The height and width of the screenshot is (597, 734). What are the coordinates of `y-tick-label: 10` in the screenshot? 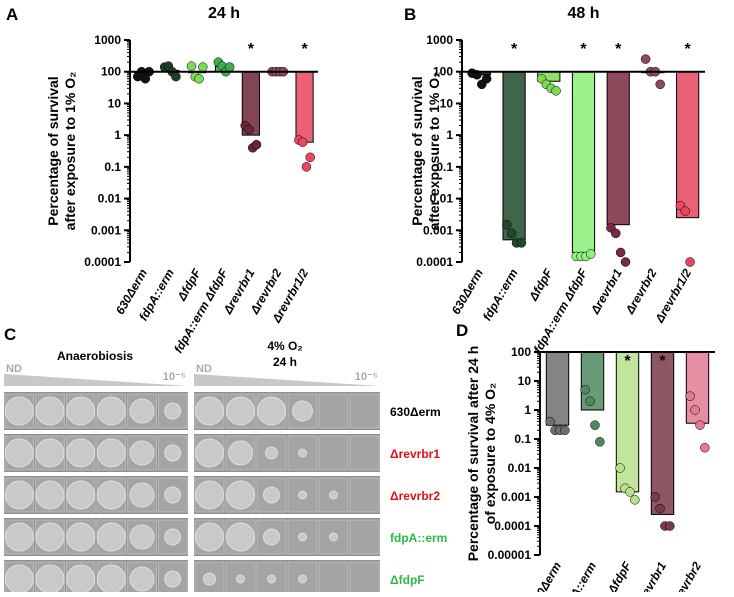 It's located at (115, 103).